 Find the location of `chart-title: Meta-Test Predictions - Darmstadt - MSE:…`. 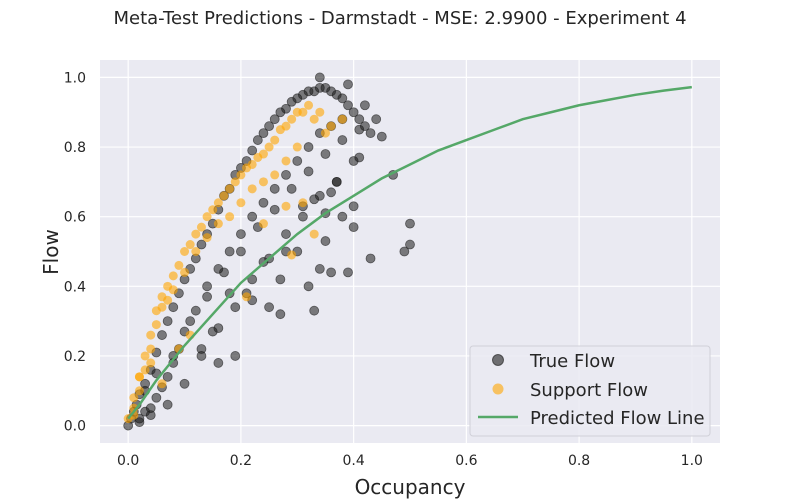

chart-title: Meta-Test Predictions - Darmstadt - MSE:… is located at coordinates (399, 18).